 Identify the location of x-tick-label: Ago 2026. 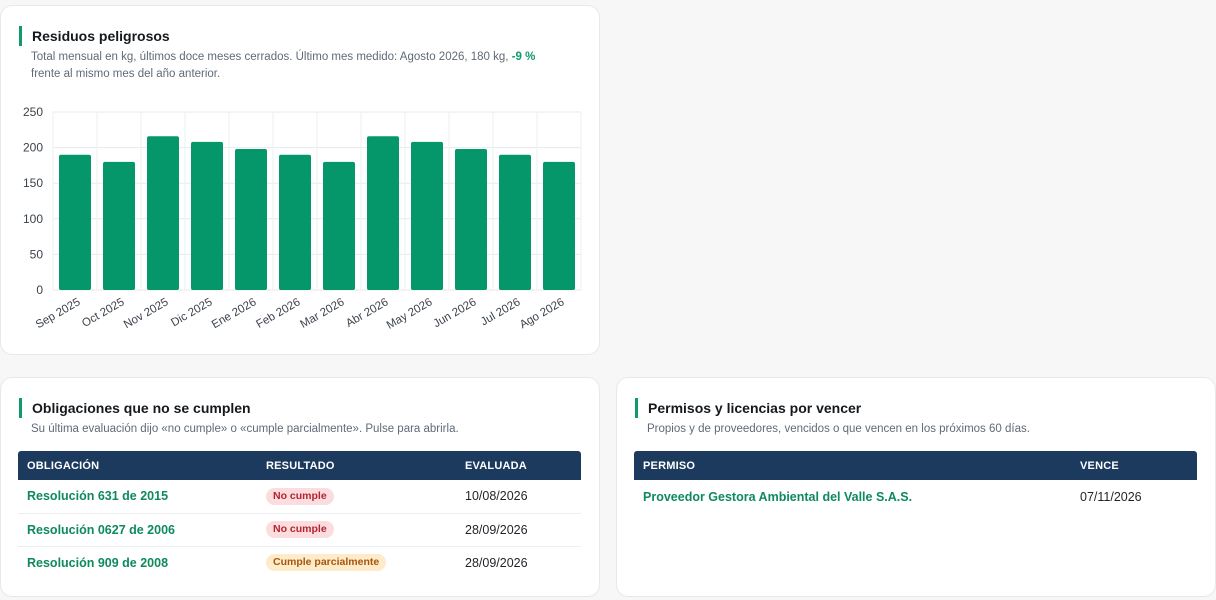
(542, 313).